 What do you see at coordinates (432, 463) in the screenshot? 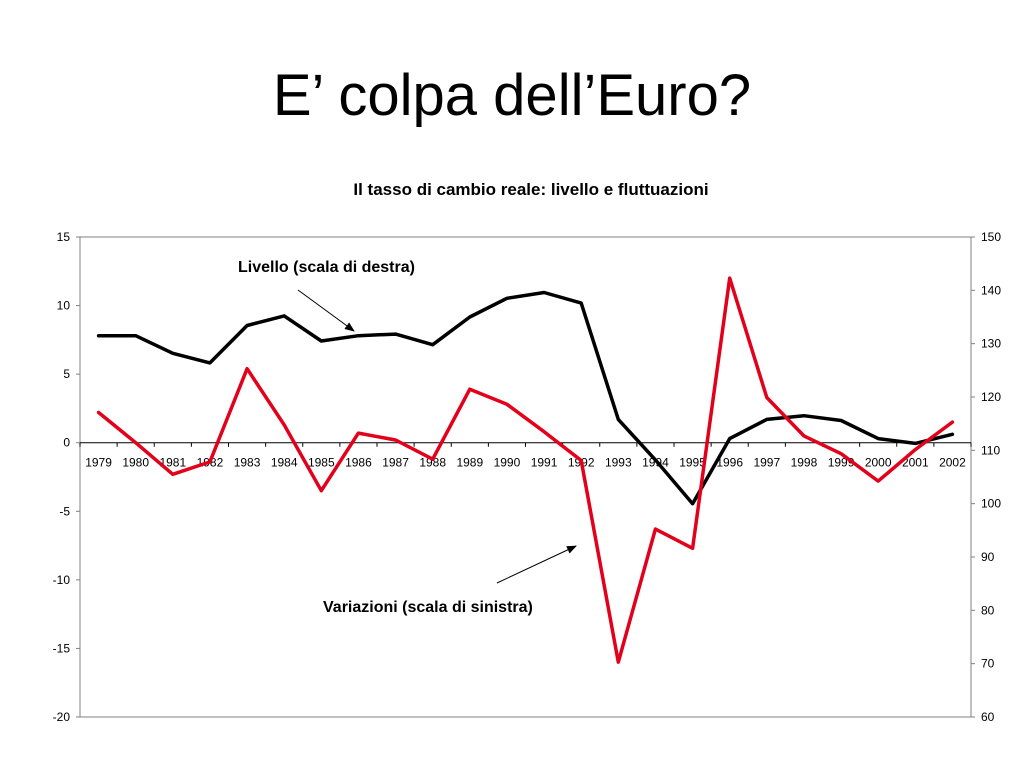
I see `x-axis-tick-label: 1988` at bounding box center [432, 463].